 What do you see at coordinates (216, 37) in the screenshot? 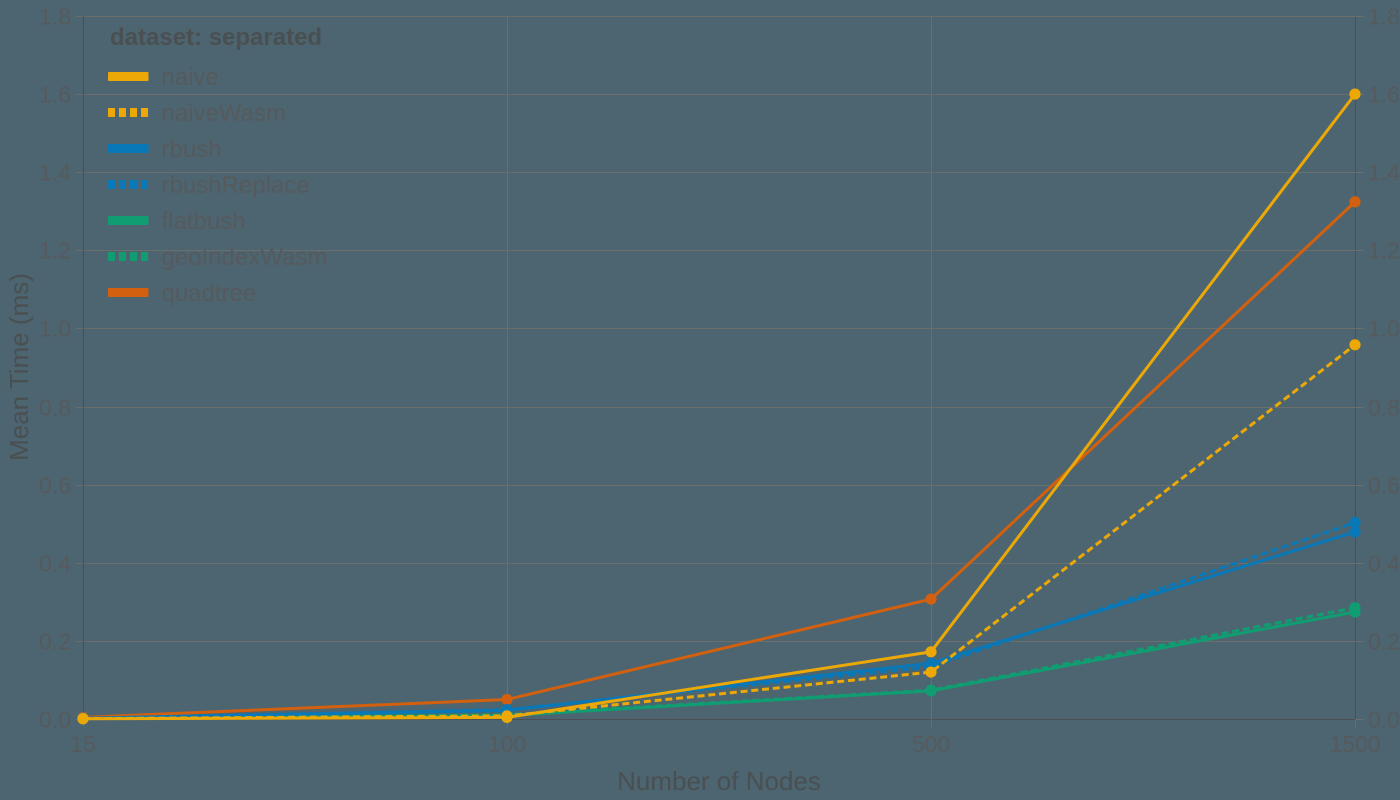
I see `svg-text: dataset: separated` at bounding box center [216, 37].